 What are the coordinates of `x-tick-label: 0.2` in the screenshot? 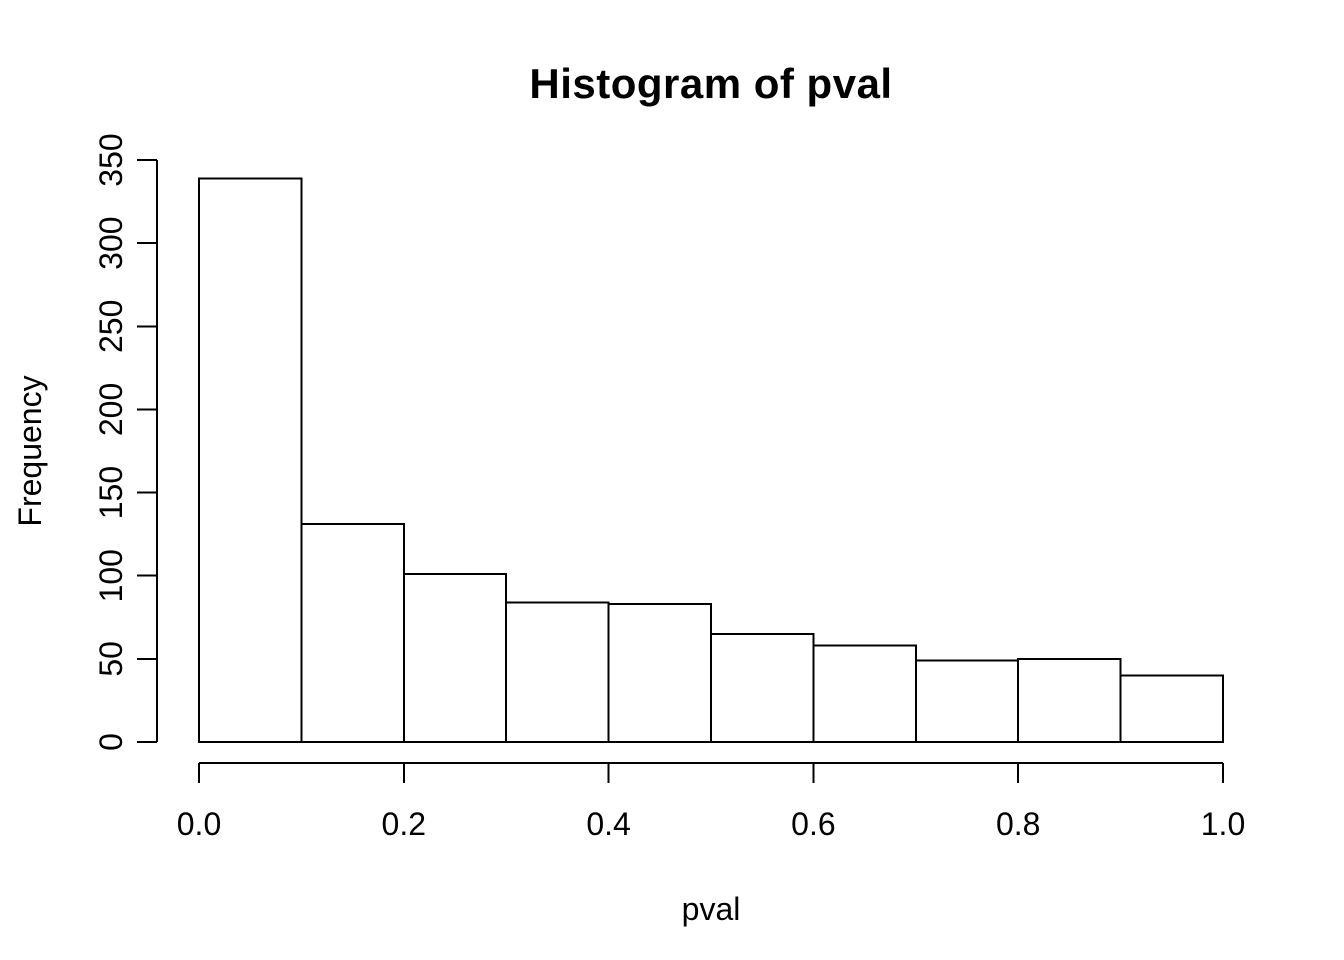 It's located at (404, 824).